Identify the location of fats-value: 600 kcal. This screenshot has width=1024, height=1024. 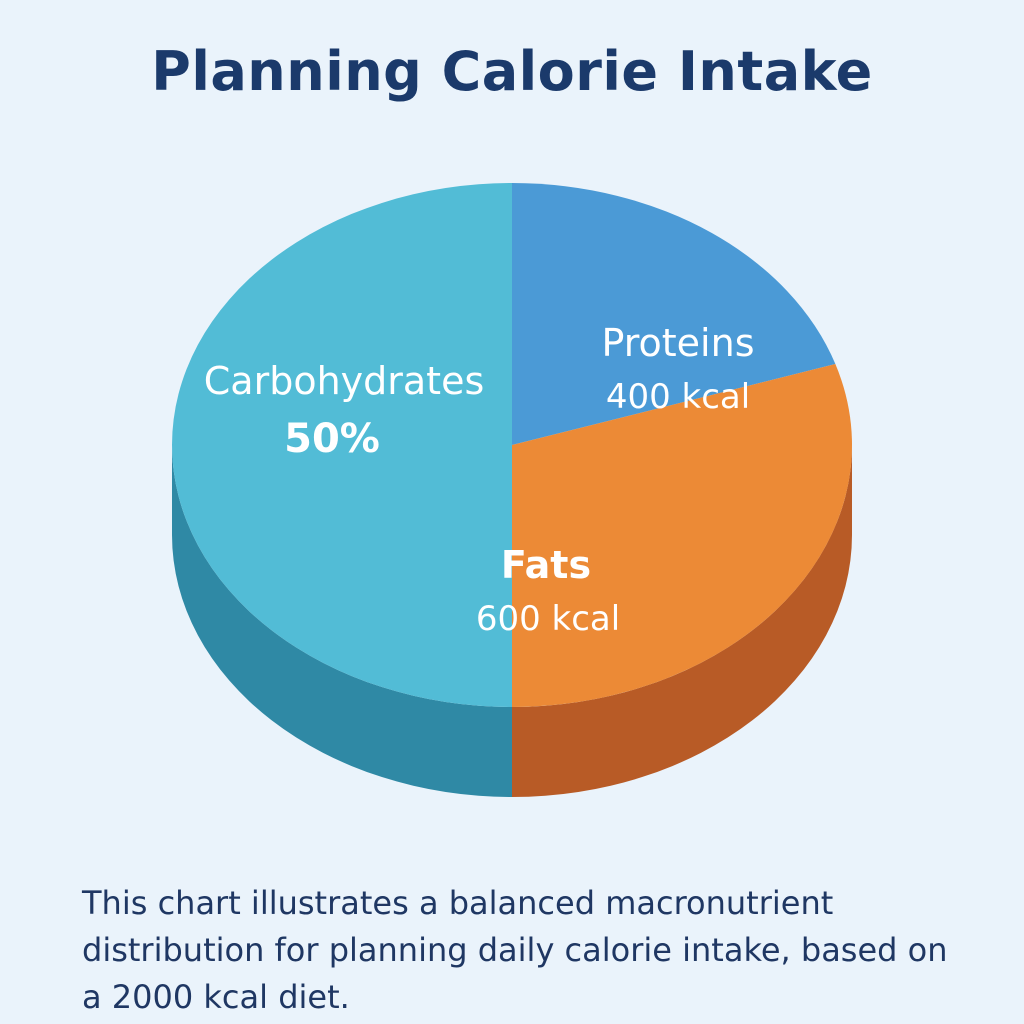
(548, 619).